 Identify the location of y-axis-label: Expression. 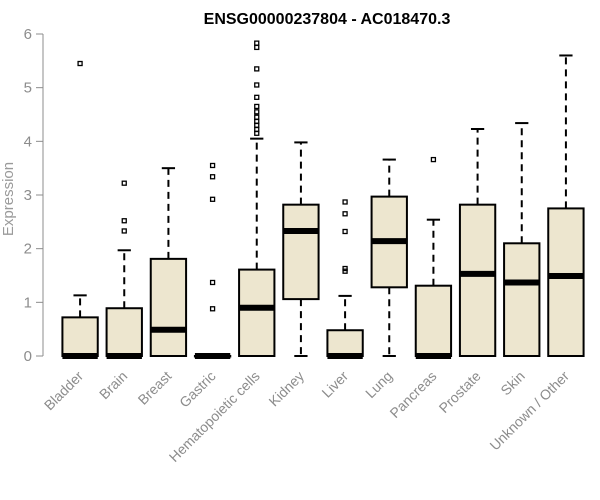
(8, 199).